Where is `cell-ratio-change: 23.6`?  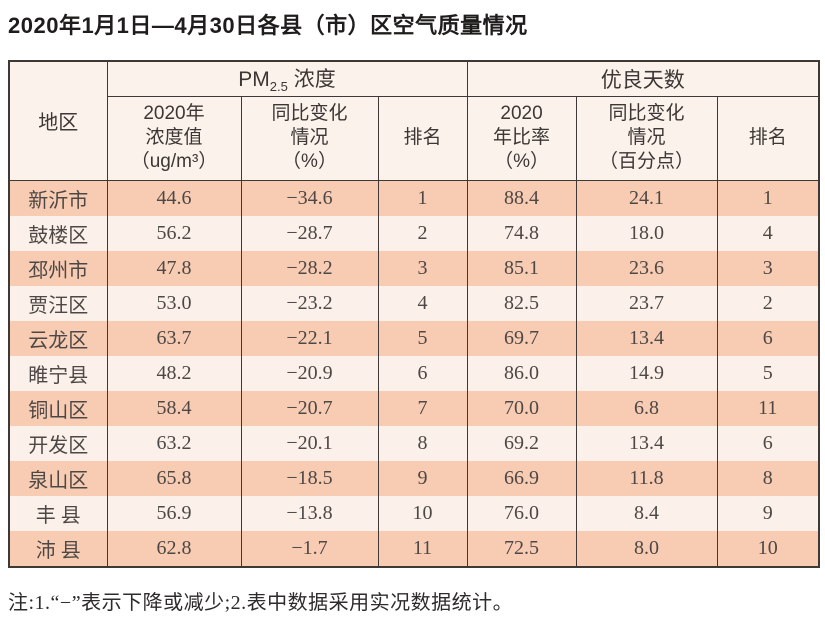 cell-ratio-change: 23.6 is located at coordinates (646, 268).